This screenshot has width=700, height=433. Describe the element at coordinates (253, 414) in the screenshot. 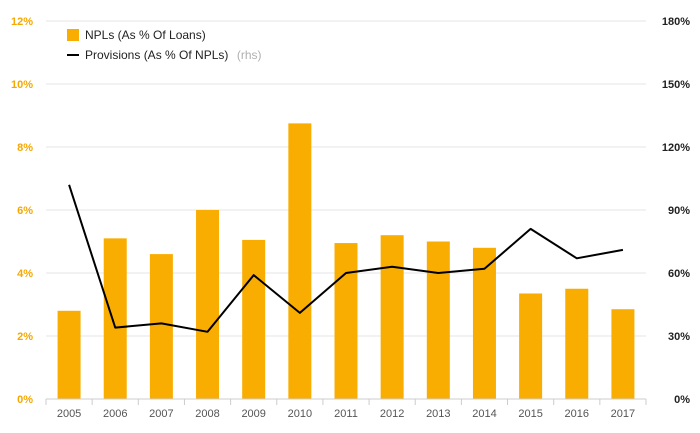

I see `x-tick-label: 2009` at that location.